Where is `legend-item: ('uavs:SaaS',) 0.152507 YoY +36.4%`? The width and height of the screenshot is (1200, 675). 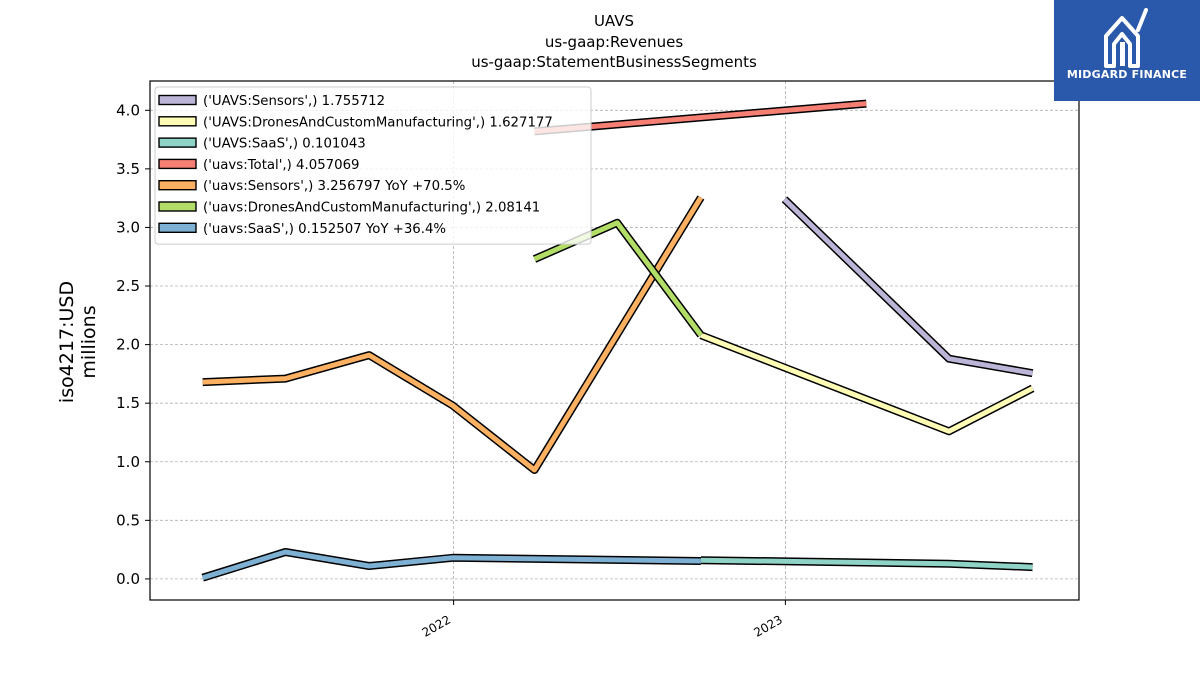
legend-item: ('uavs:SaaS',) 0.152507 YoY +36.4% is located at coordinates (302, 229).